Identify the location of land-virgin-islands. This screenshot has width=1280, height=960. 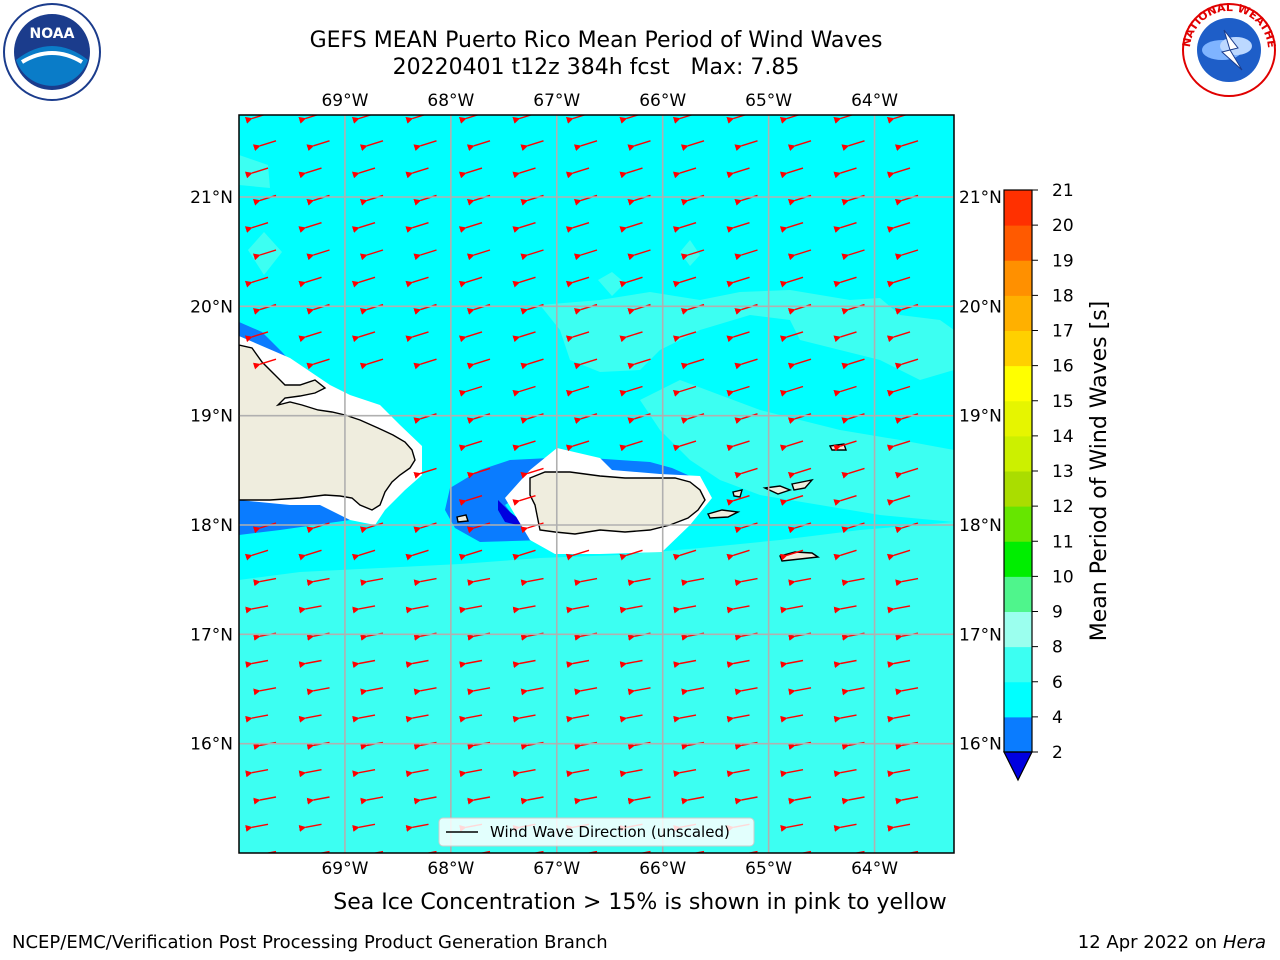
(777, 490).